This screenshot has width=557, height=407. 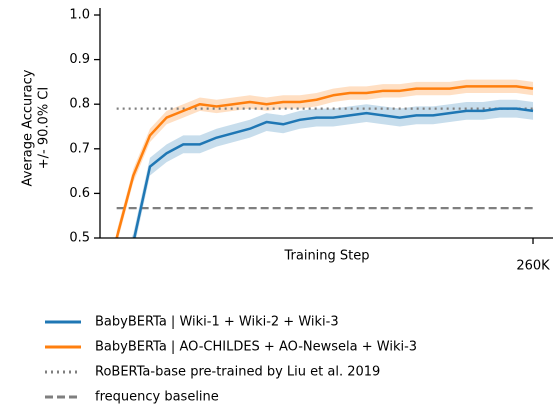 I want to click on legend-label: BabyBERTa | Wiki-1 + Wiki-2 + Wiki-3, so click(x=217, y=322).